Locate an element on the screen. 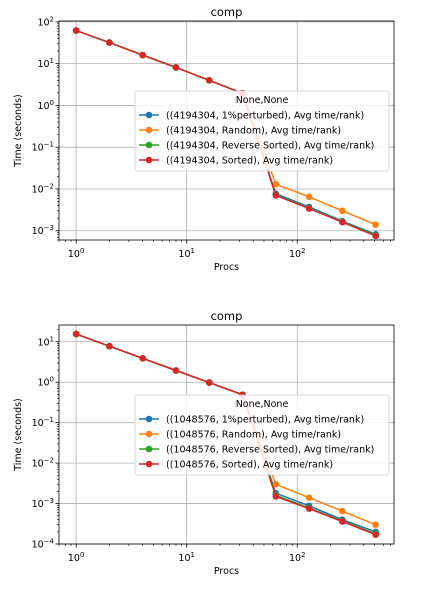 This screenshot has height=599, width=437. legend-entry: ((1048576, Sorted), Avg time/rank) is located at coordinates (249, 465).